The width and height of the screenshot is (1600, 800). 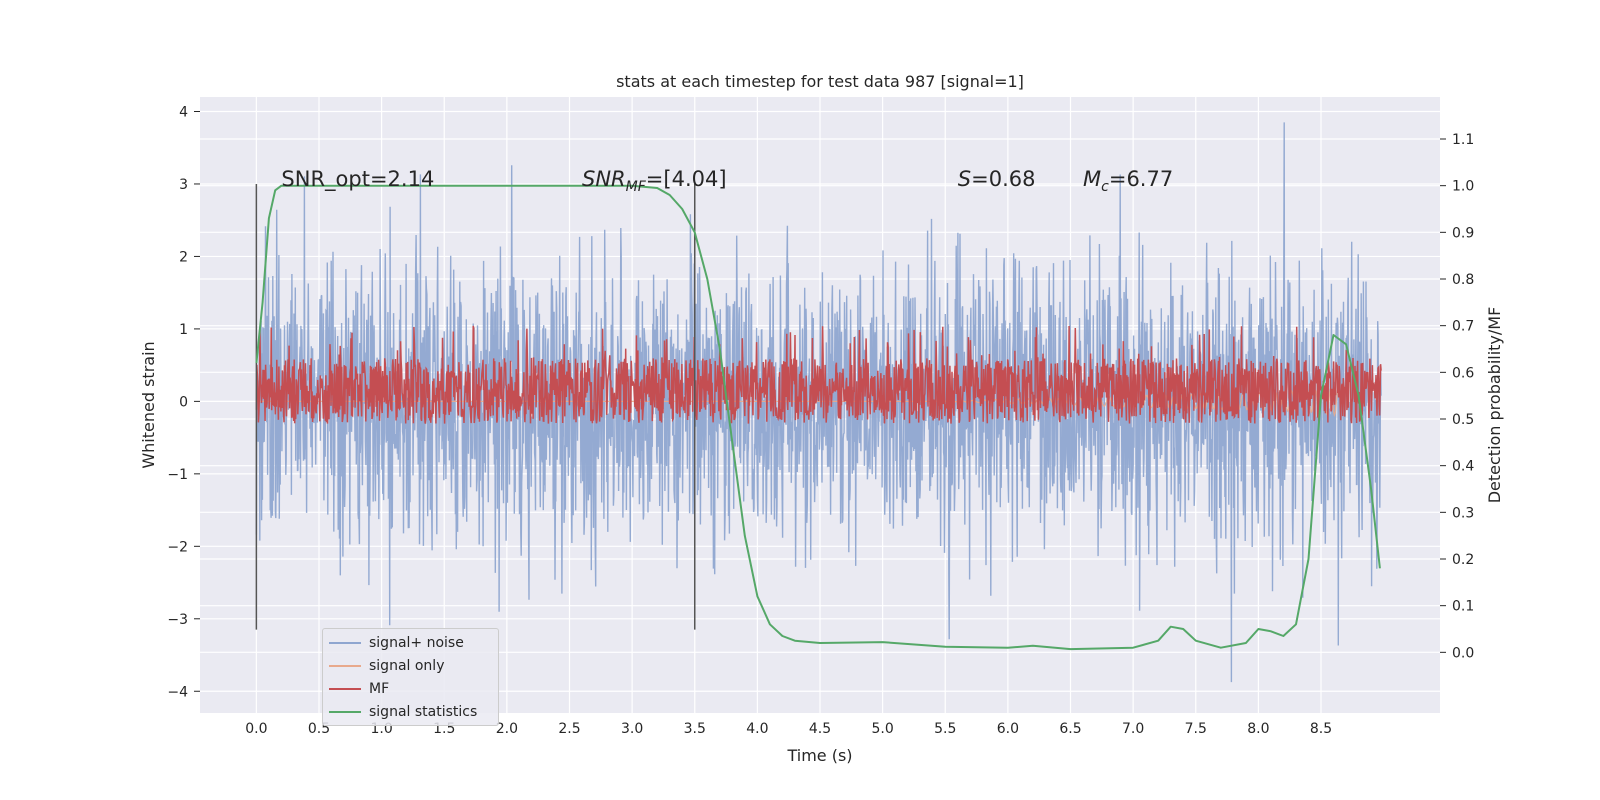 What do you see at coordinates (820, 729) in the screenshot?
I see `x-tick-label: 4.5` at bounding box center [820, 729].